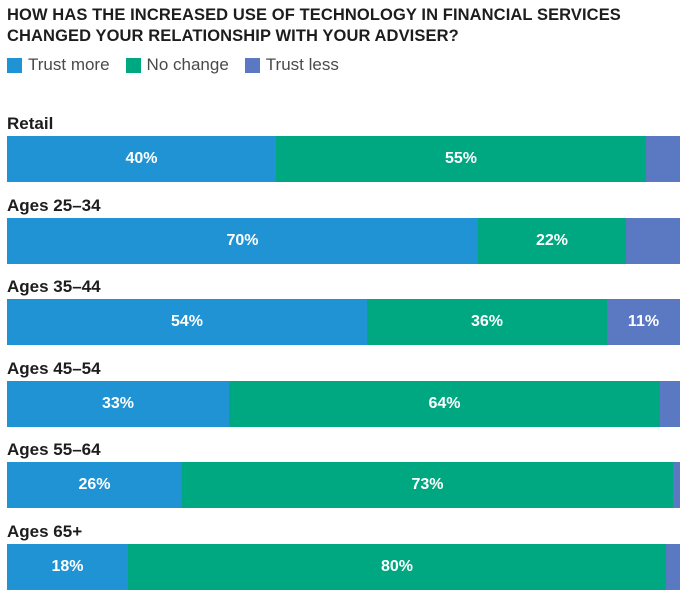  I want to click on data-label-trust-more-retail: 40%, so click(141, 158).